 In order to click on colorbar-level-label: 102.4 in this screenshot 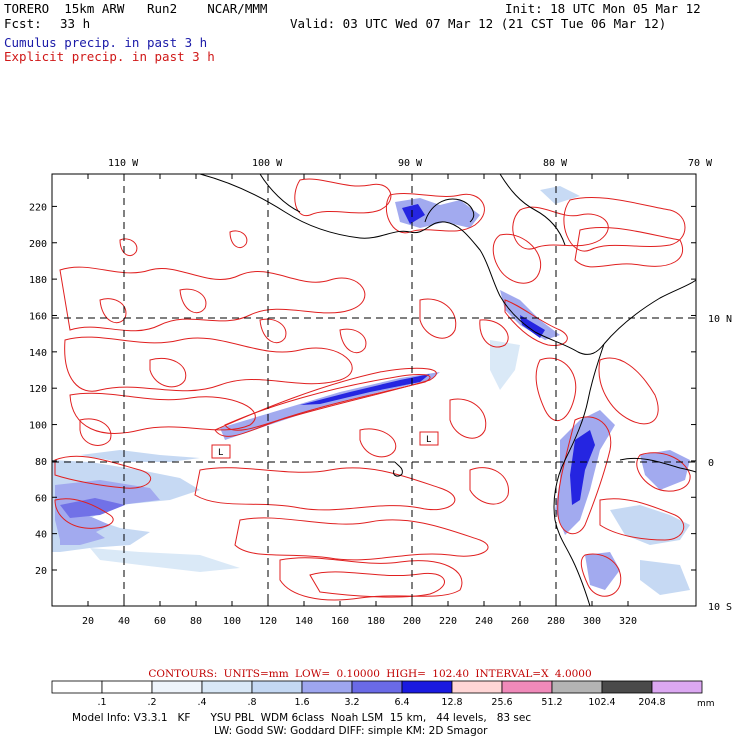, I will do `click(601, 702)`.